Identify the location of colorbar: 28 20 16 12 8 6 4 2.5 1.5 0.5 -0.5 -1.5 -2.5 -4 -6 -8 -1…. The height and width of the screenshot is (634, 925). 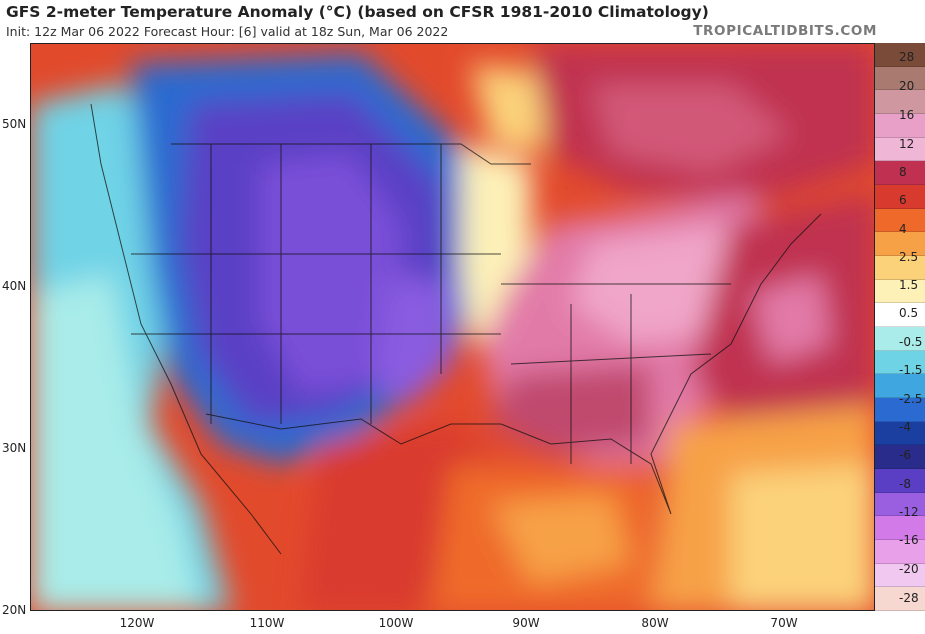
(900, 327).